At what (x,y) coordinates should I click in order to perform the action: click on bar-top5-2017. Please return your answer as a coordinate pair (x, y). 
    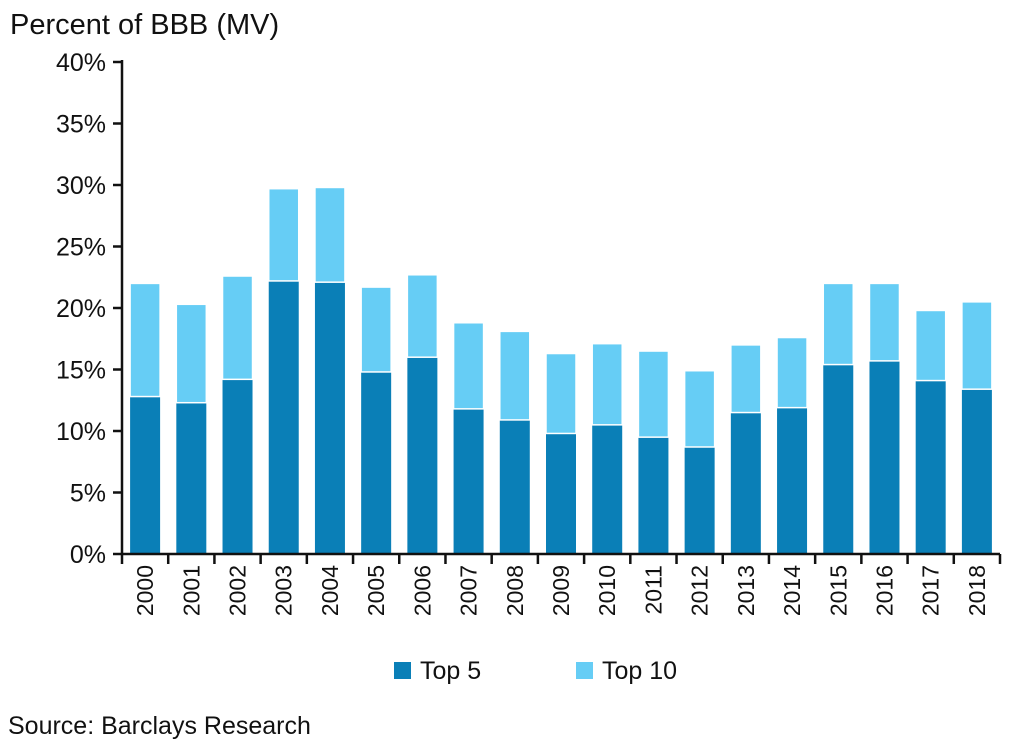
    Looking at the image, I should click on (930, 467).